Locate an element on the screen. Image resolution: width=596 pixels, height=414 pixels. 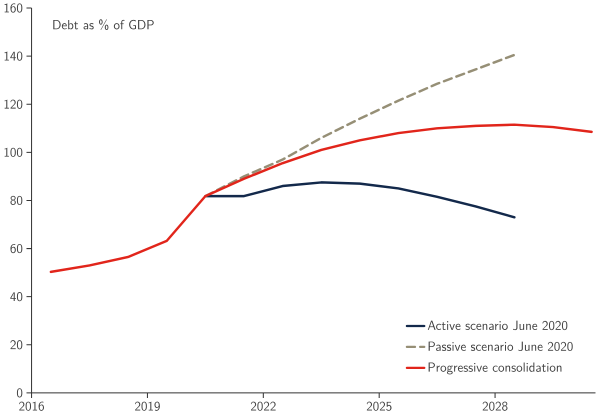
y-tick-label: 0 is located at coordinates (19, 393).